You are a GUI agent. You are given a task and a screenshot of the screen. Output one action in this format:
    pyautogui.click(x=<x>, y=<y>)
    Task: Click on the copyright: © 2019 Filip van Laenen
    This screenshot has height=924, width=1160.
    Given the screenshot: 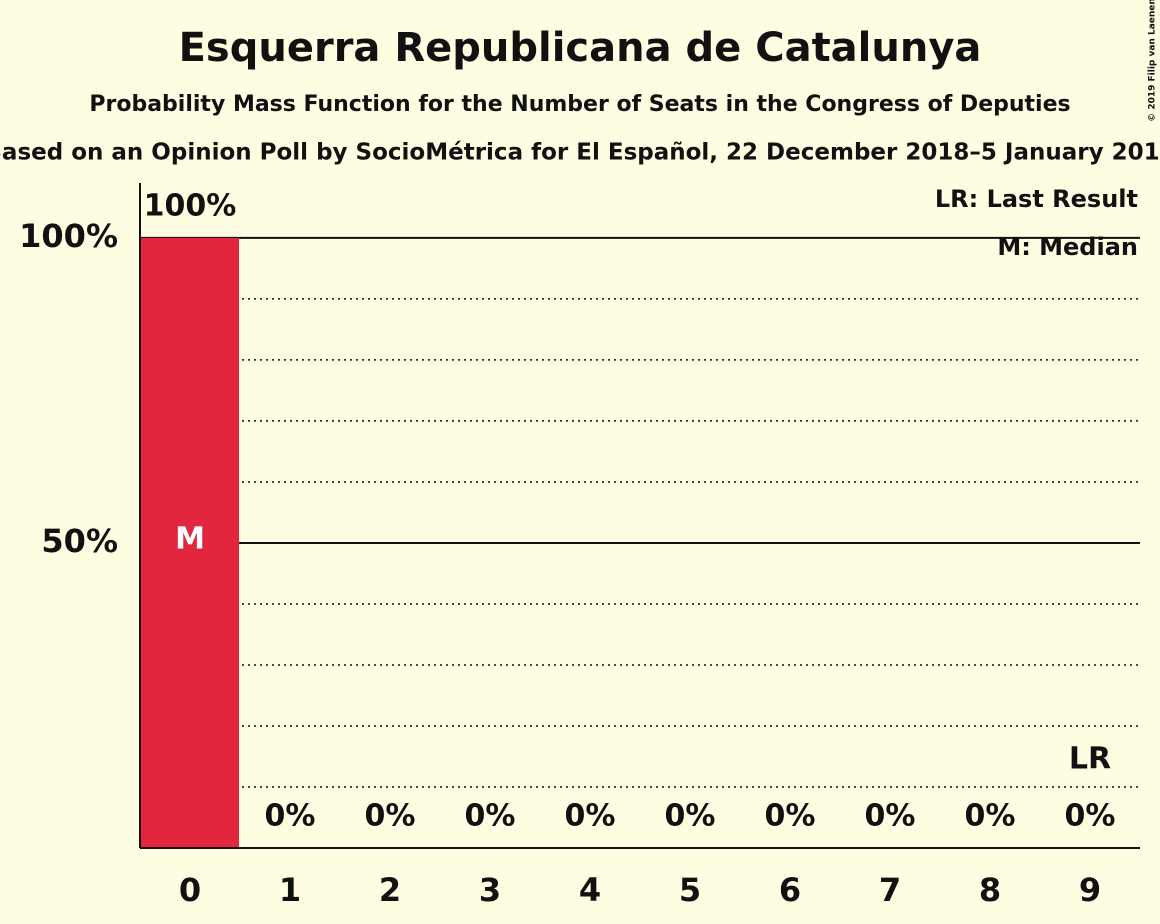 What is the action you would take?
    pyautogui.click(x=1153, y=61)
    